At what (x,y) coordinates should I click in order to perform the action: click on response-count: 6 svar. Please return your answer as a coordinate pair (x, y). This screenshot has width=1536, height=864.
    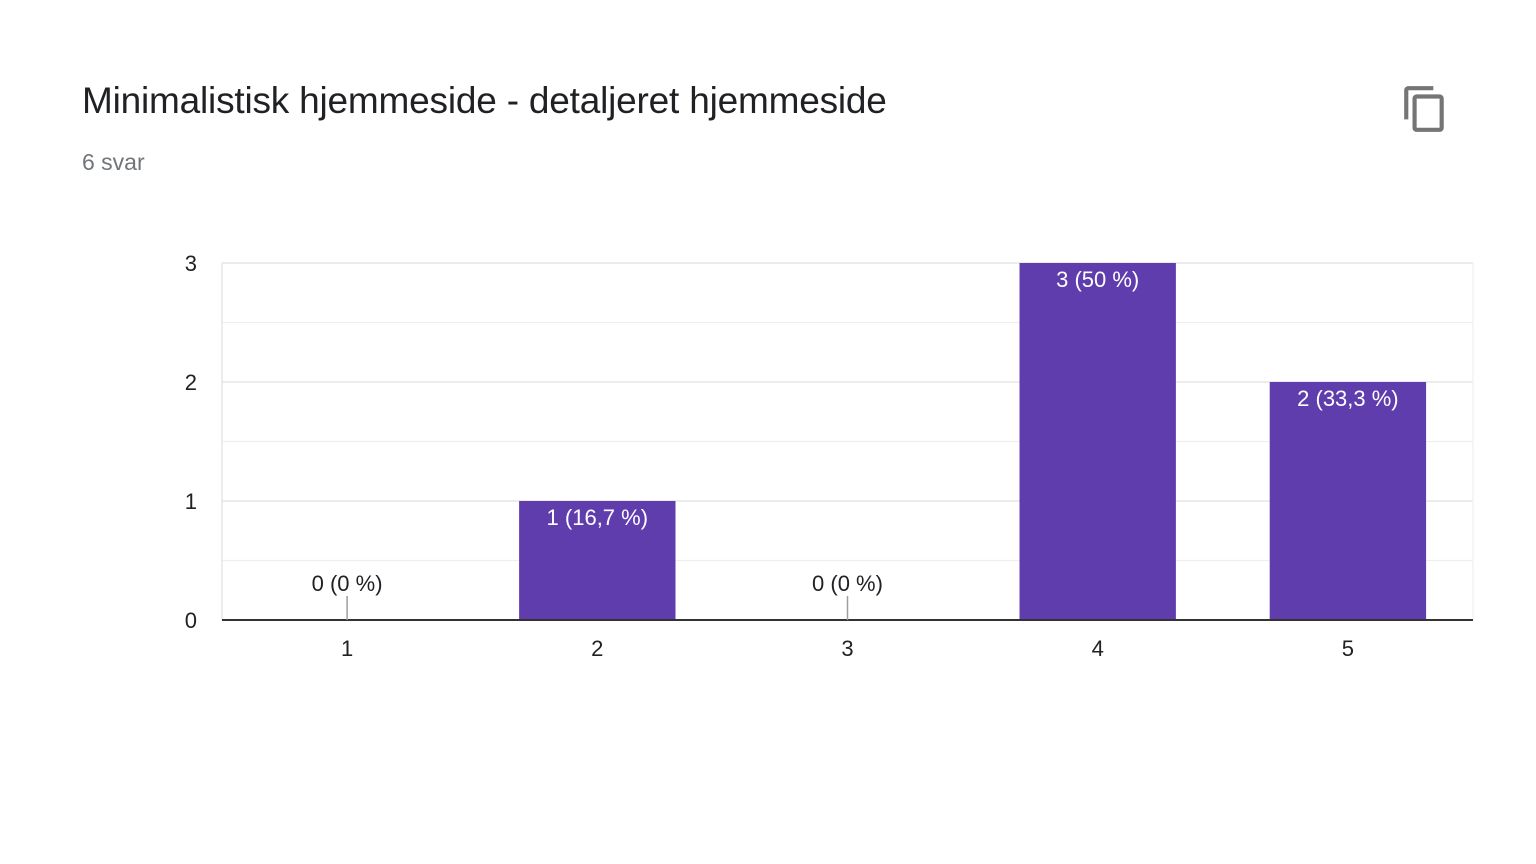
    Looking at the image, I should click on (113, 162).